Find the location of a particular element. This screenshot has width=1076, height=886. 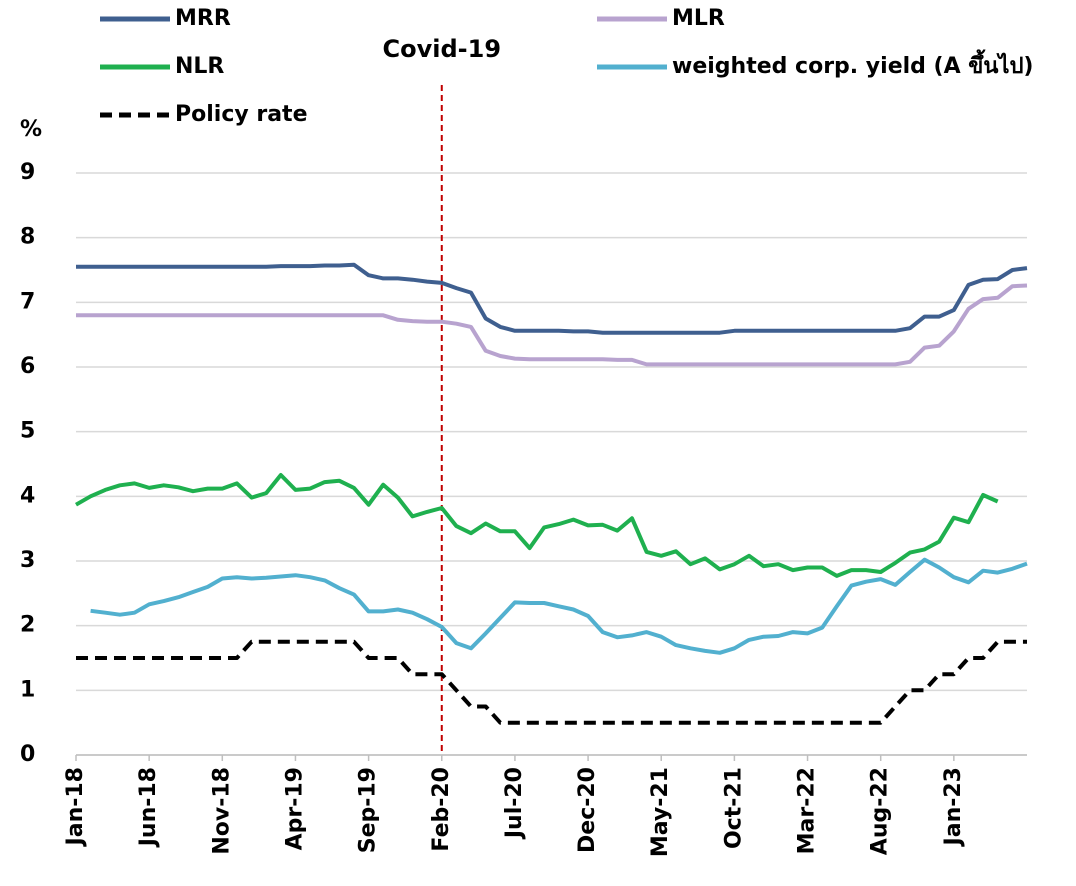

x-tick-label: Aug-22 is located at coordinates (880, 811).